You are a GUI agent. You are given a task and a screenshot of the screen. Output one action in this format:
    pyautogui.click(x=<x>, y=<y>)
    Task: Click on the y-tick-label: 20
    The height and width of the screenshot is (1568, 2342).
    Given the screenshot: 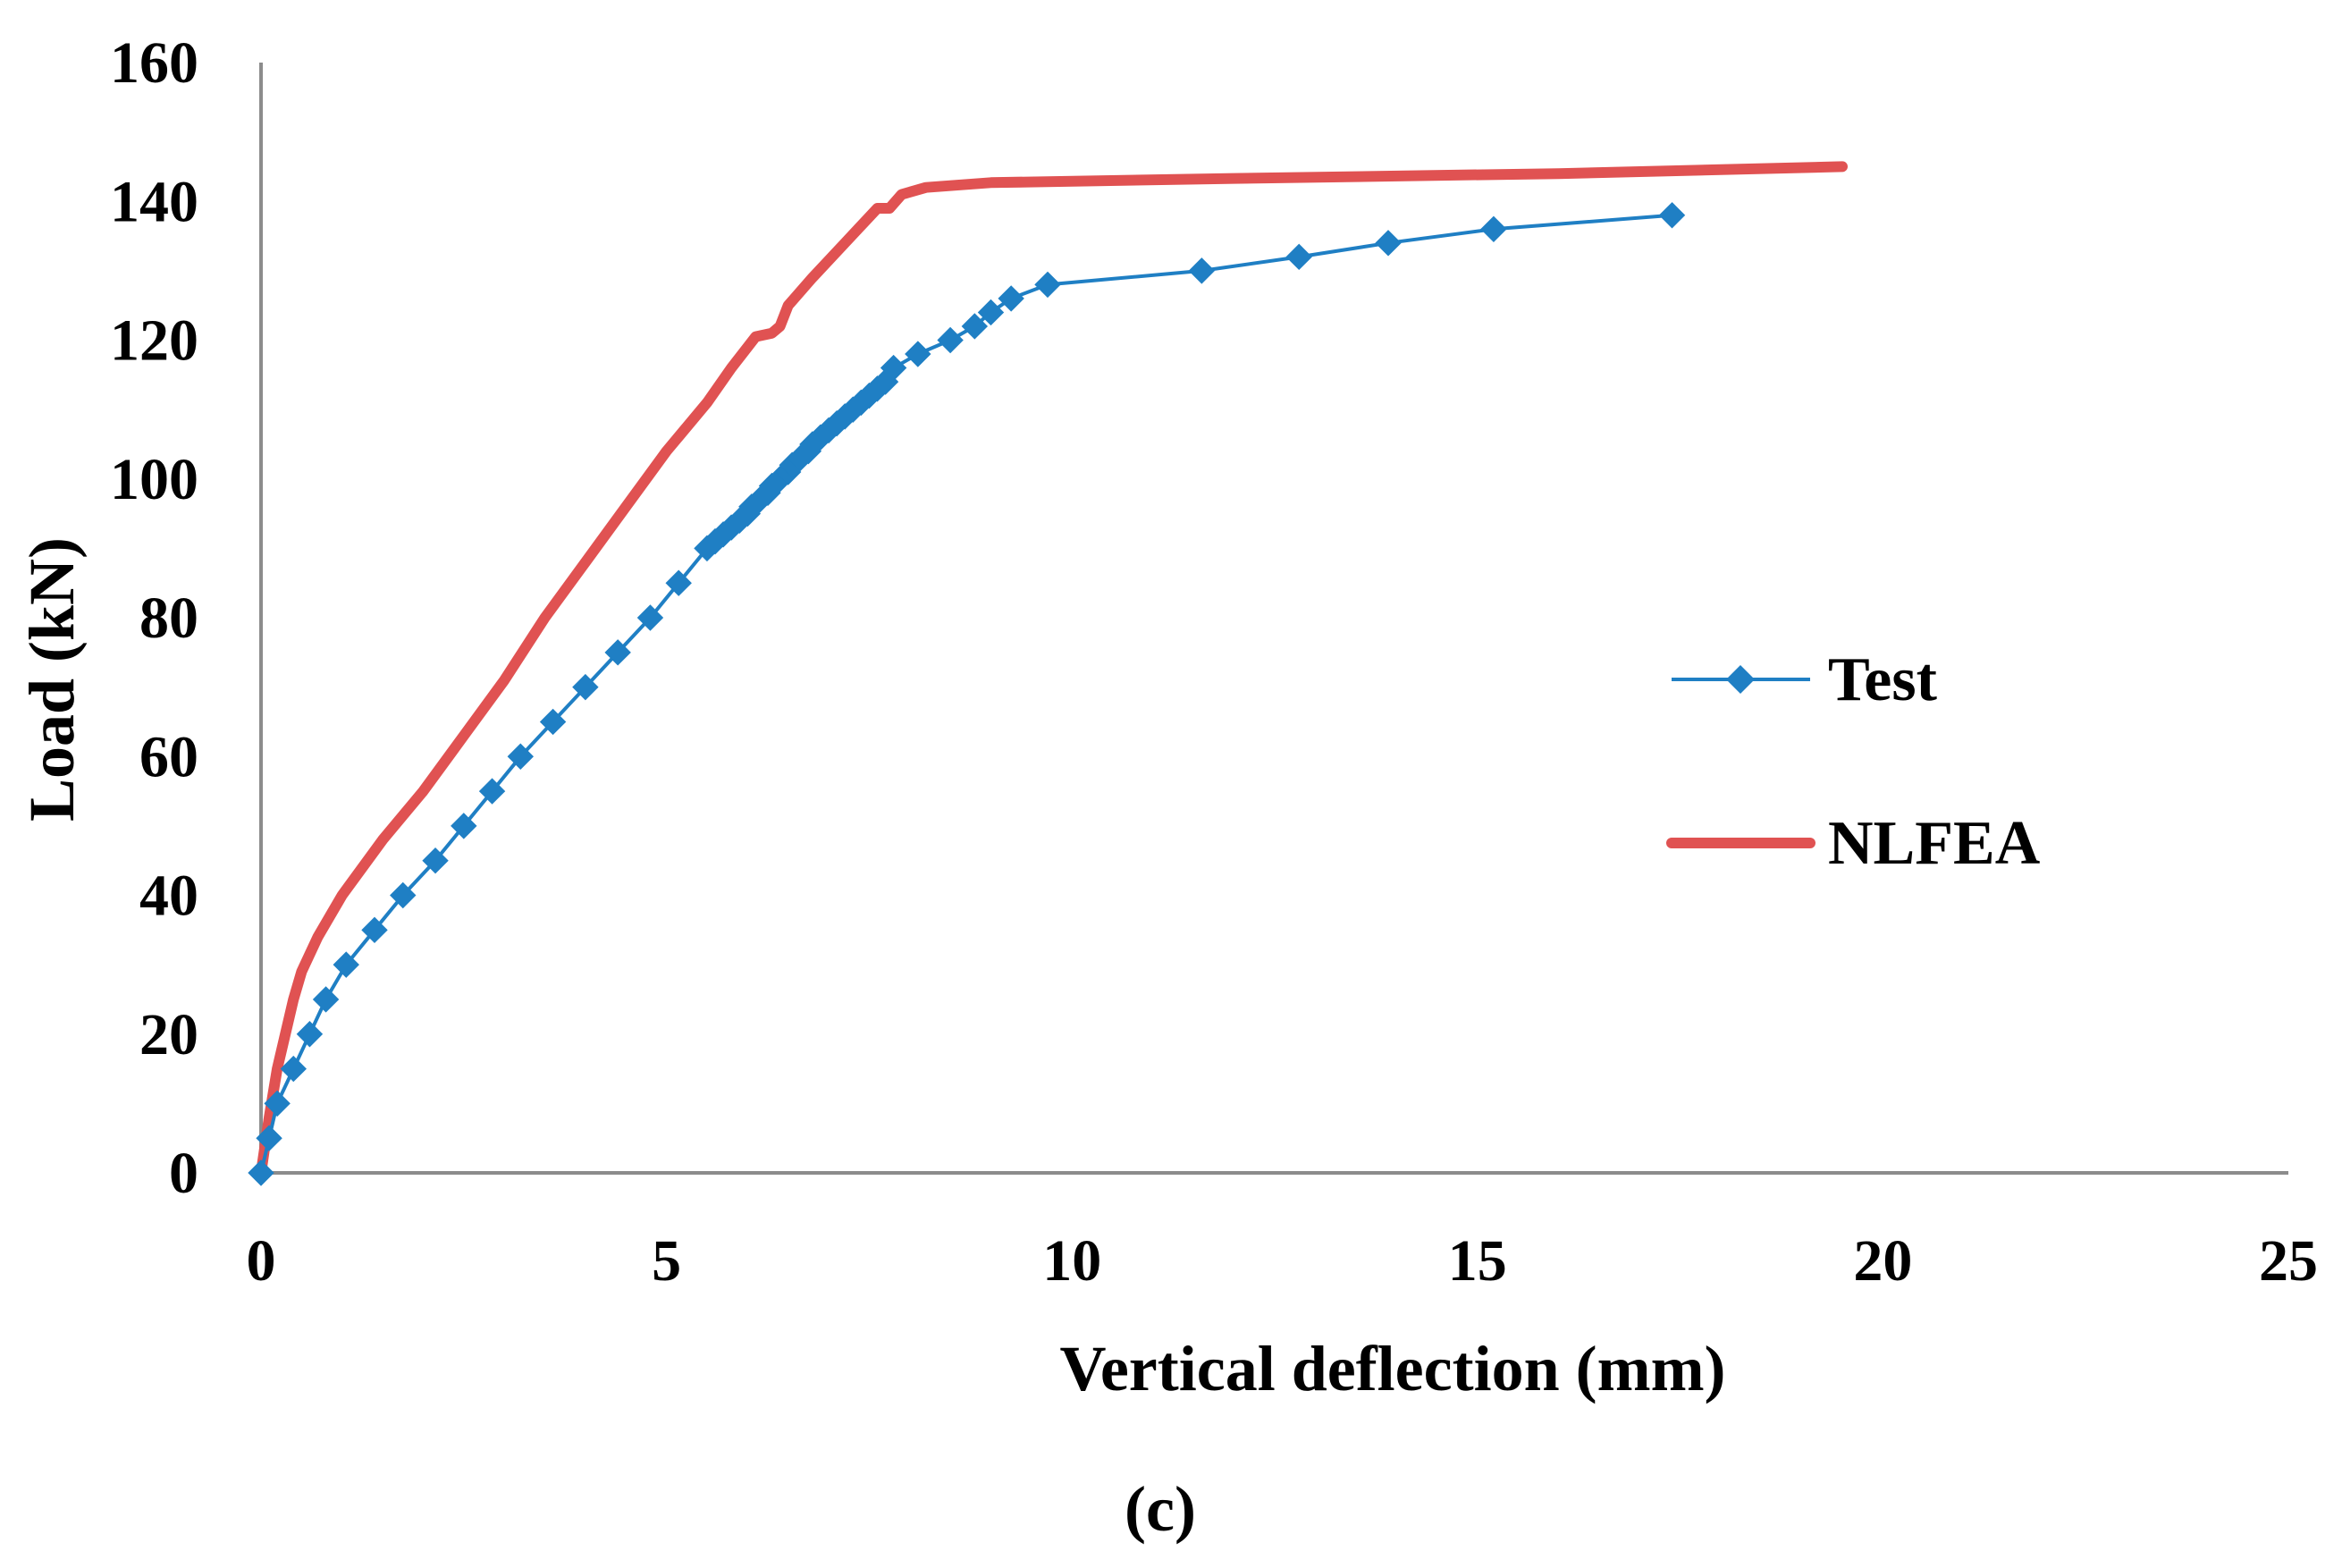 What is the action you would take?
    pyautogui.click(x=168, y=1034)
    